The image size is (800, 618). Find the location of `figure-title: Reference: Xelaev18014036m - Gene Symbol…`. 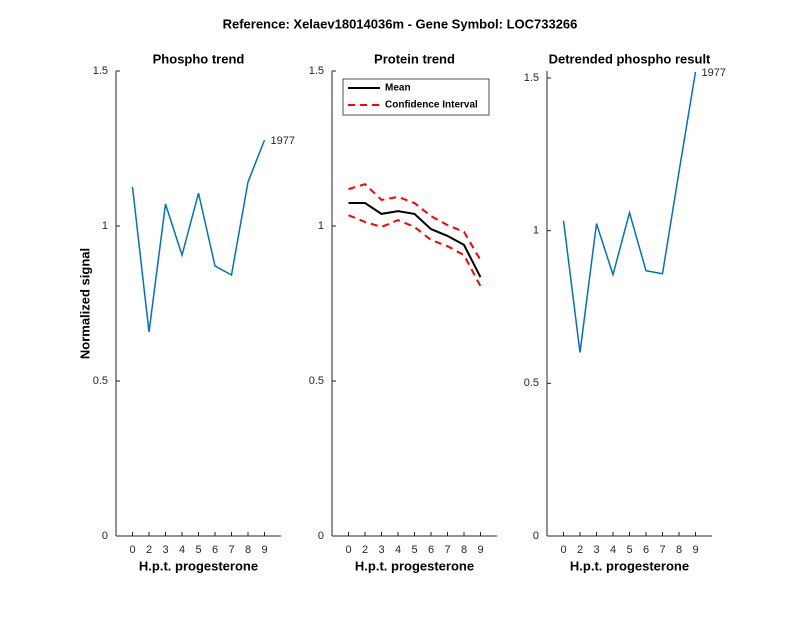

figure-title: Reference: Xelaev18014036m - Gene Symbol… is located at coordinates (400, 23).